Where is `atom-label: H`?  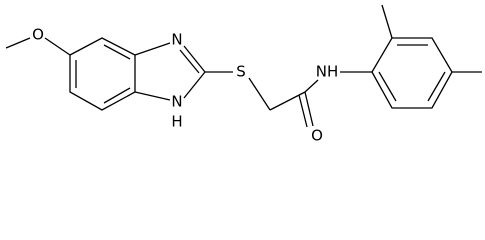 atom-label: H is located at coordinates (176, 122).